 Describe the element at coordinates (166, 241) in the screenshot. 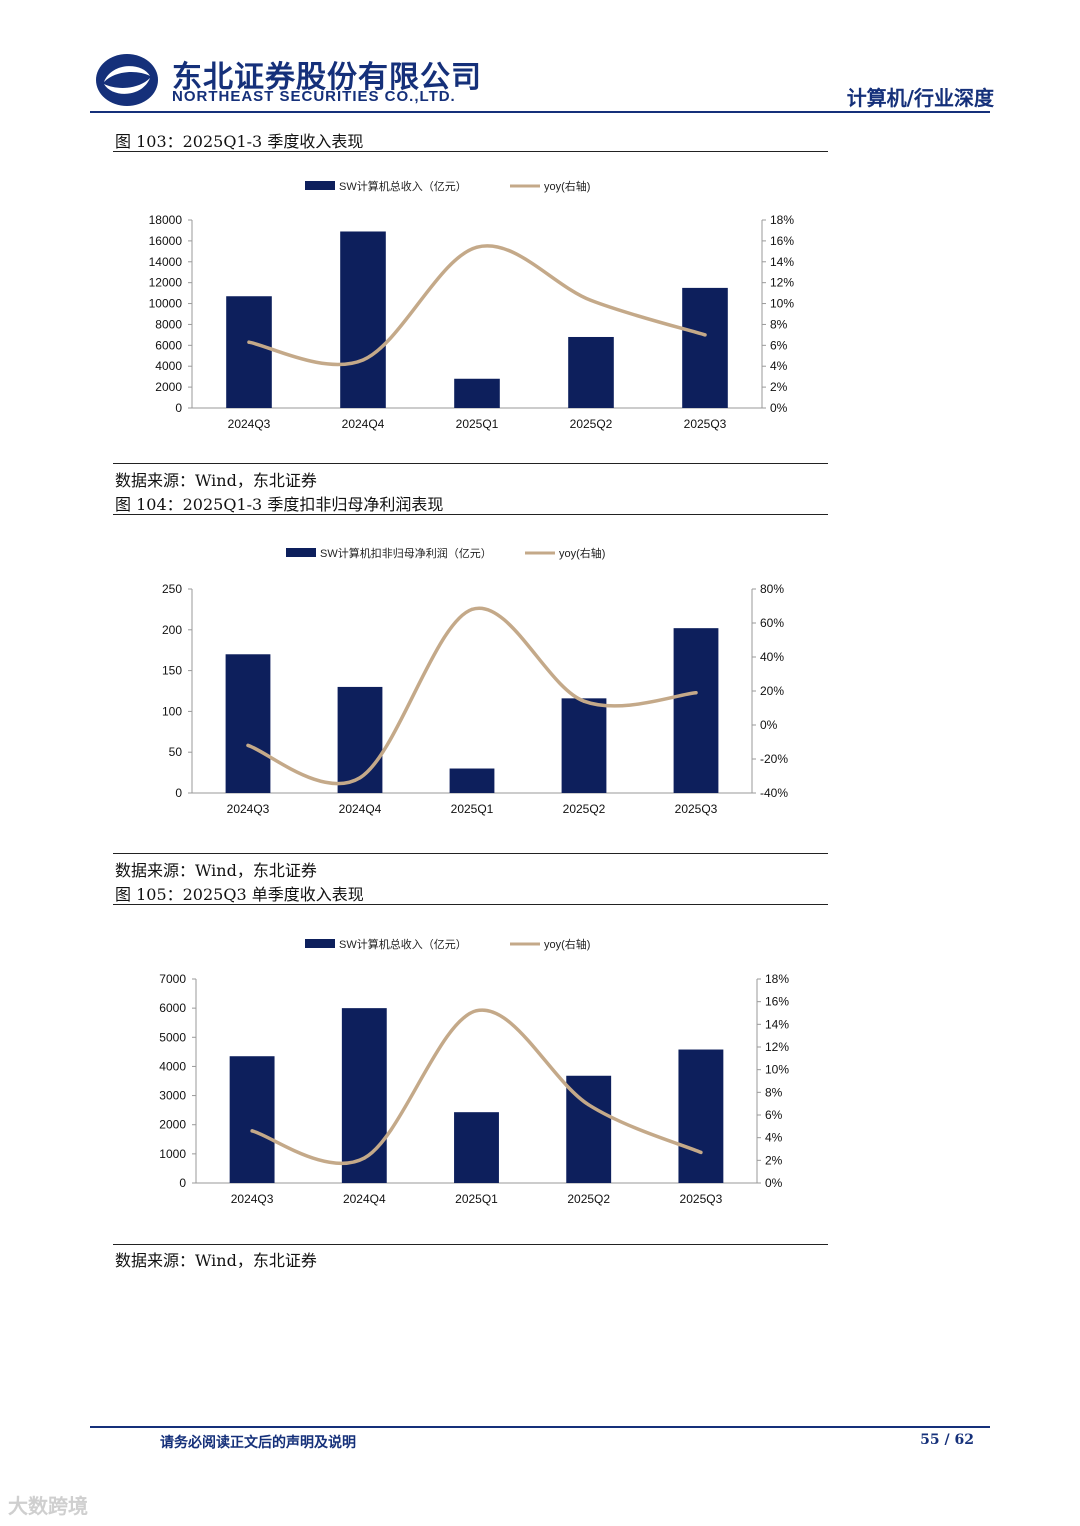

I see `left-tick-label: 16000` at that location.